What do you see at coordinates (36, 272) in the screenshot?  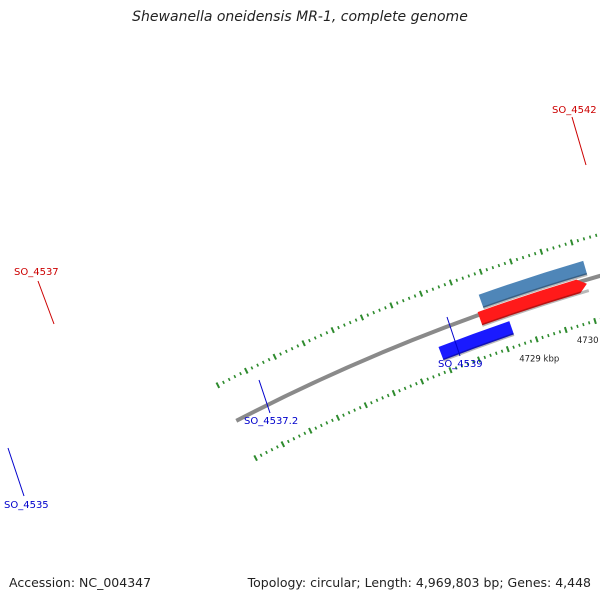 I see `gene-label: SO_4537` at bounding box center [36, 272].